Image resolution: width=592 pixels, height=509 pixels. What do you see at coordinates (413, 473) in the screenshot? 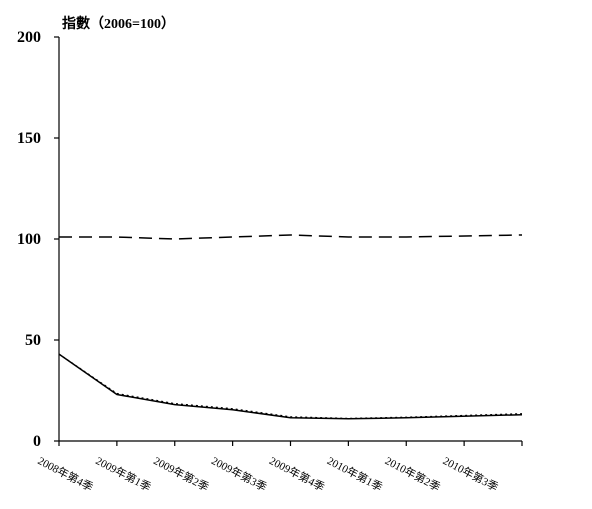
I see `x-tick-label: 2010年第2季` at bounding box center [413, 473].